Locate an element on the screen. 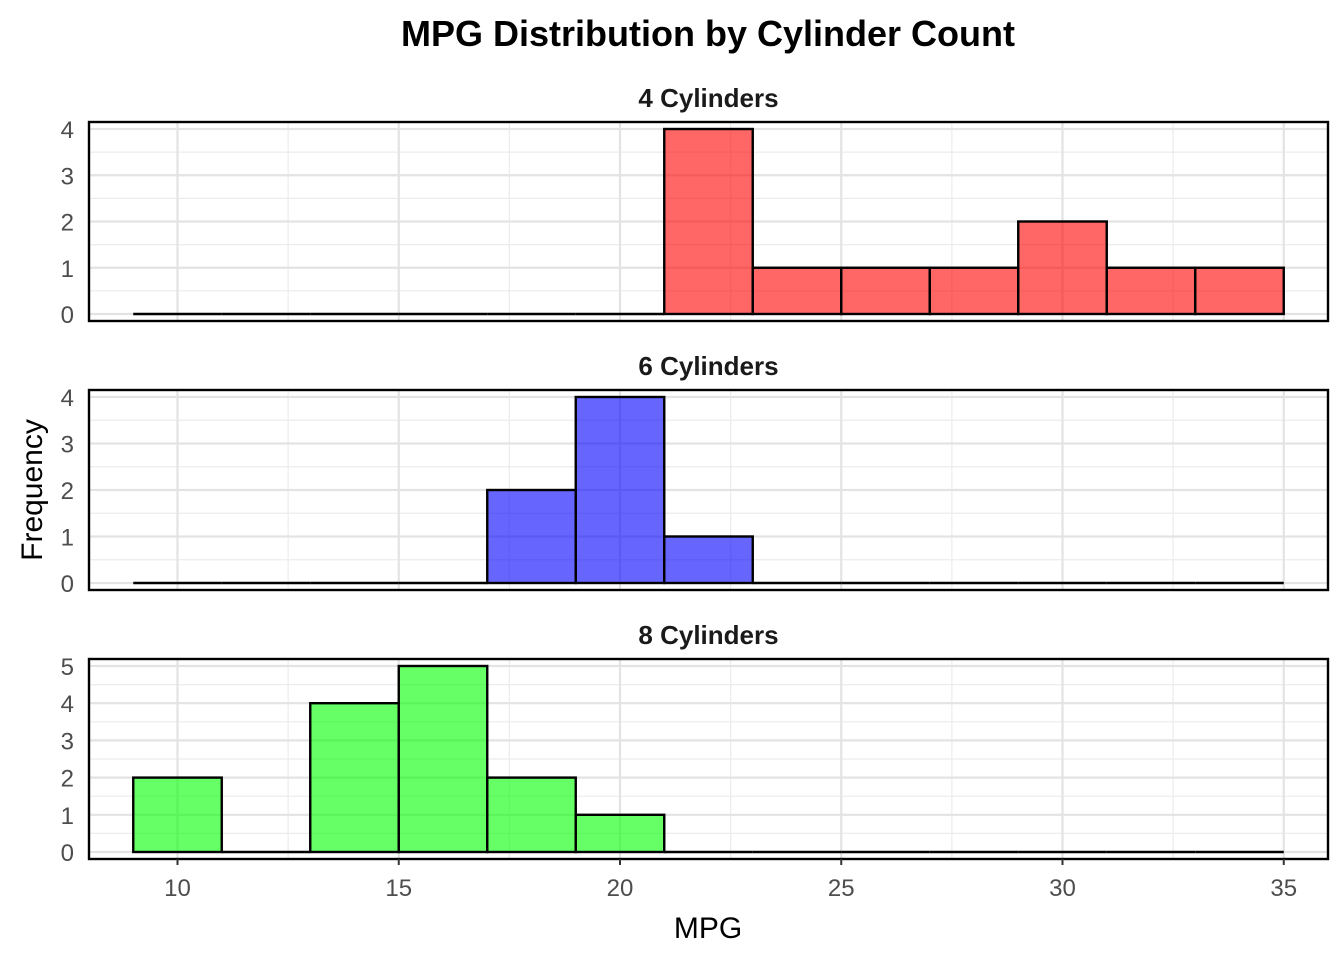 Image resolution: width=1344 pixels, height=960 pixels. x-tick-label: 25 is located at coordinates (841, 888).